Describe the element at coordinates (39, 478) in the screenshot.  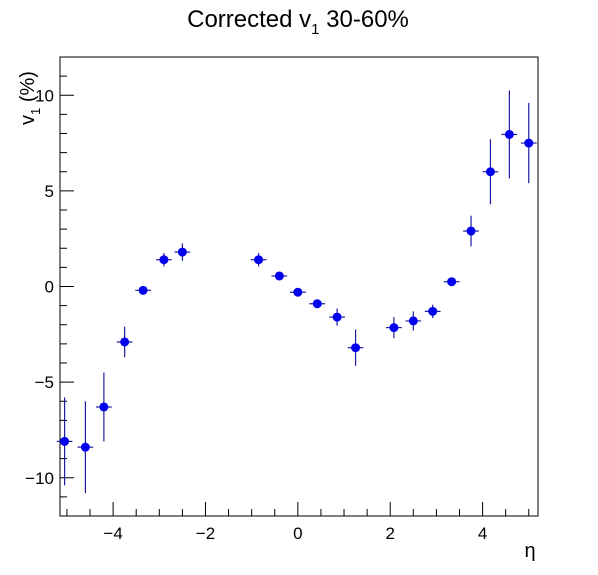
I see `y-tick-label: −10` at that location.